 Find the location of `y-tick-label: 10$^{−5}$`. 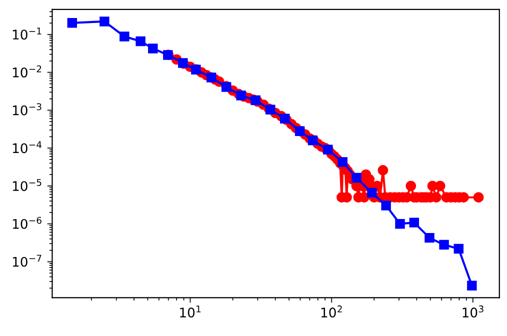

y-tick-label: 10$^{−5}$ is located at coordinates (27, 185).